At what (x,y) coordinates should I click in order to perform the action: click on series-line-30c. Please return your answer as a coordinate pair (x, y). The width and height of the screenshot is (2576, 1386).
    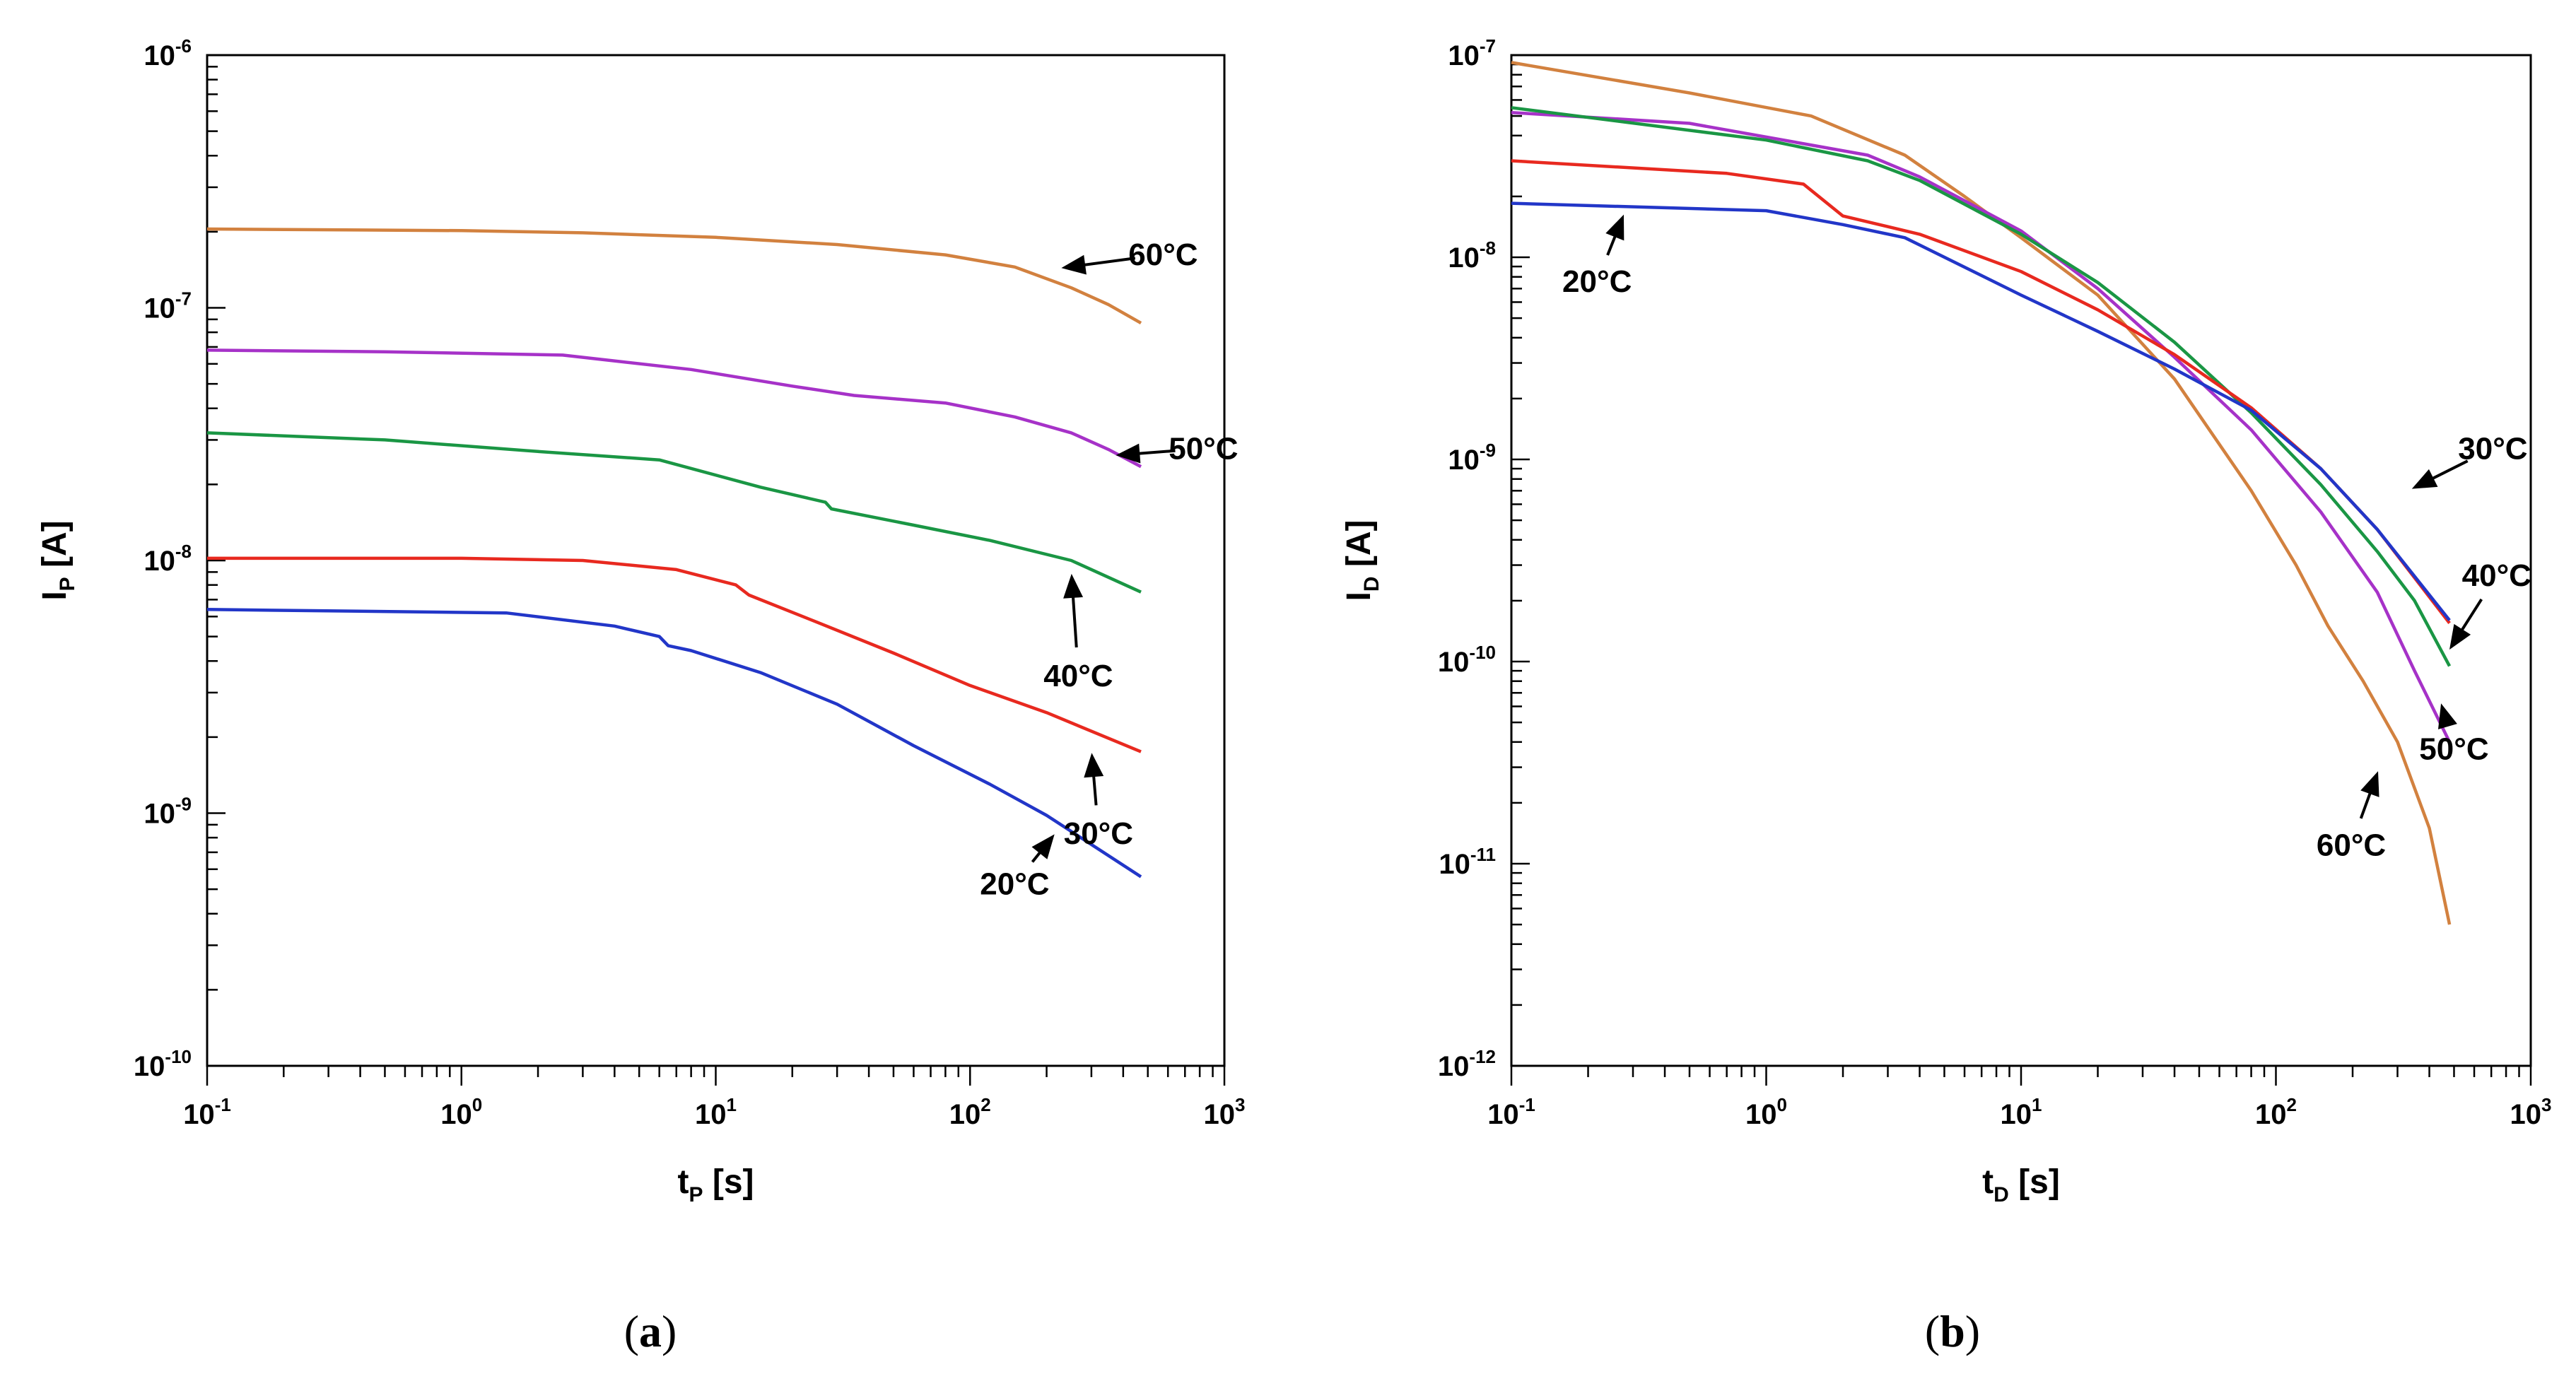
    Looking at the image, I should click on (675, 654).